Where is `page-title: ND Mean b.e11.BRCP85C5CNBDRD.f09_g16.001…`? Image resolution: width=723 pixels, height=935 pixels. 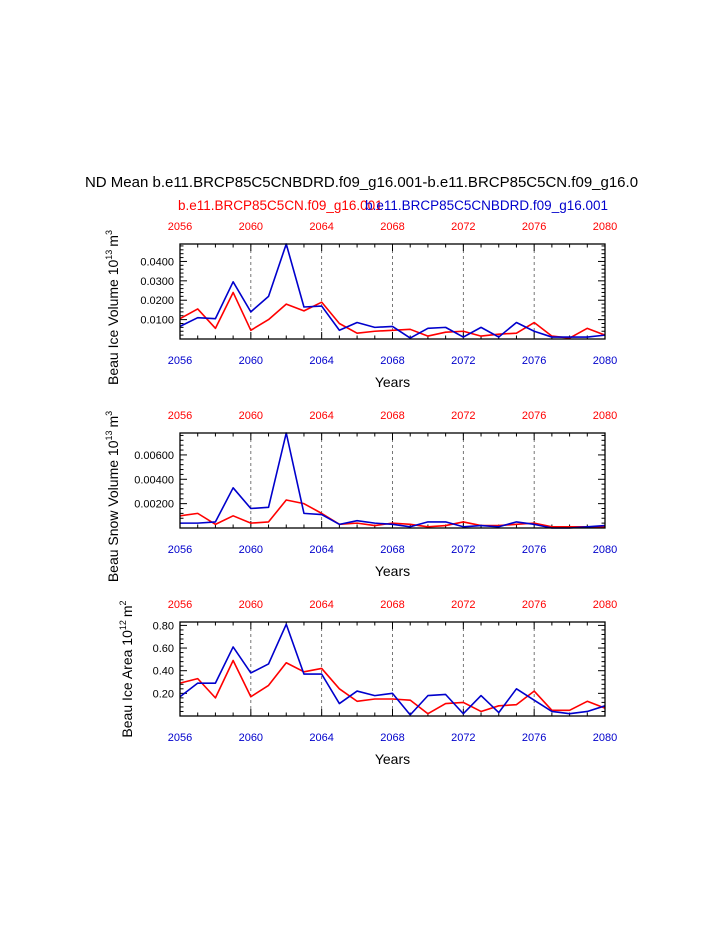
page-title: ND Mean b.e11.BRCP85C5CNBDRD.f09_g16.001… is located at coordinates (361, 182).